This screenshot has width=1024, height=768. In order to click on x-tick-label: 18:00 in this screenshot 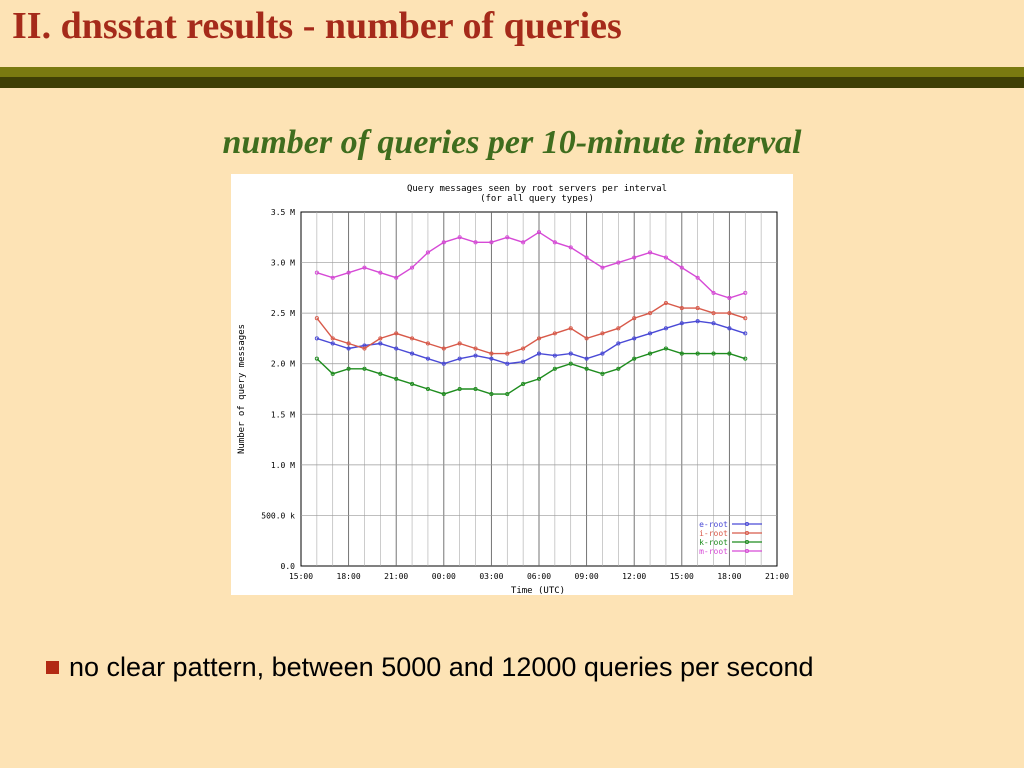, I will do `click(729, 576)`.